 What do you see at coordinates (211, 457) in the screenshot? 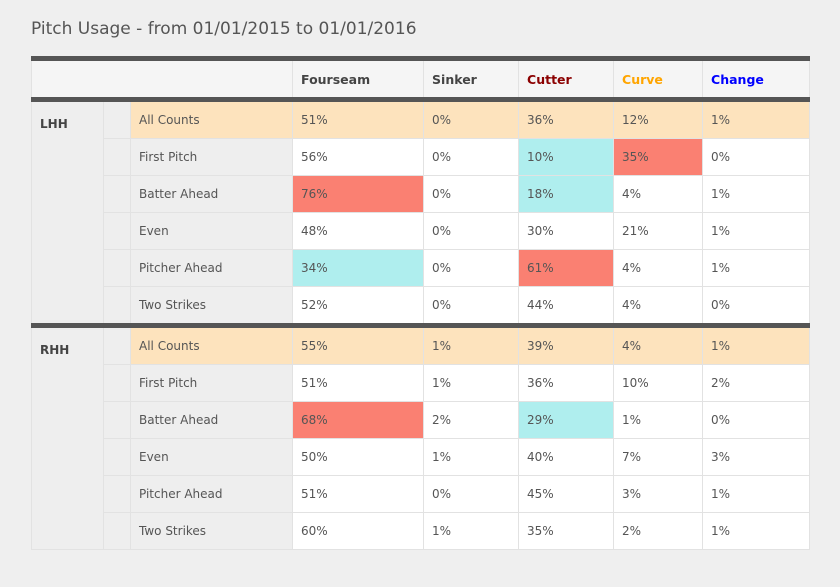
I see `count-situation-label: Even` at bounding box center [211, 457].